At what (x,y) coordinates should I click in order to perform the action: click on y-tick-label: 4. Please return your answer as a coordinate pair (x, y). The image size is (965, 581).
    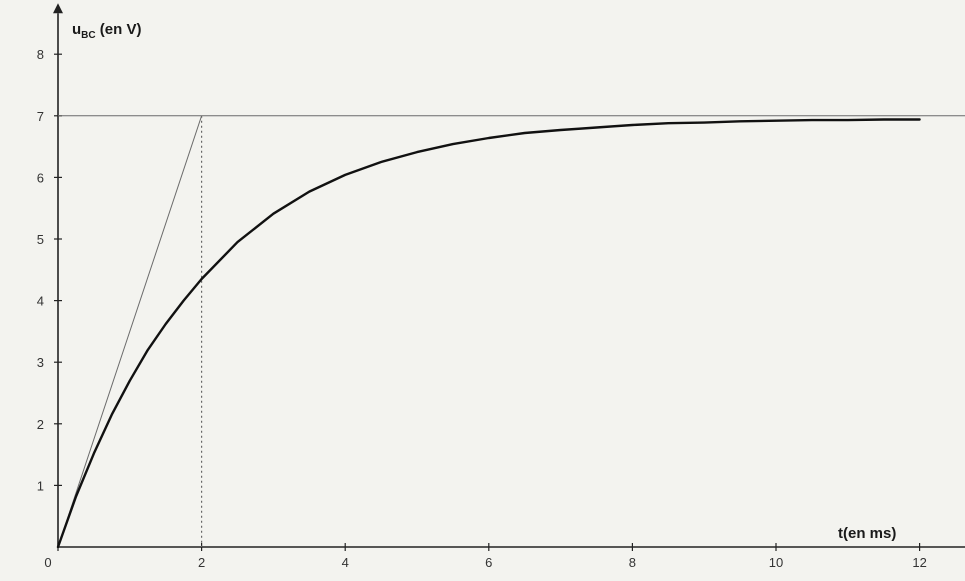
    Looking at the image, I should click on (40, 301).